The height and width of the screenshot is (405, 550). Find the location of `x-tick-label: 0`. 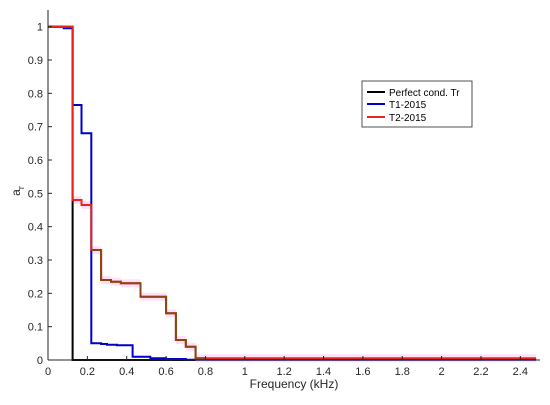

x-tick-label: 0 is located at coordinates (48, 372).